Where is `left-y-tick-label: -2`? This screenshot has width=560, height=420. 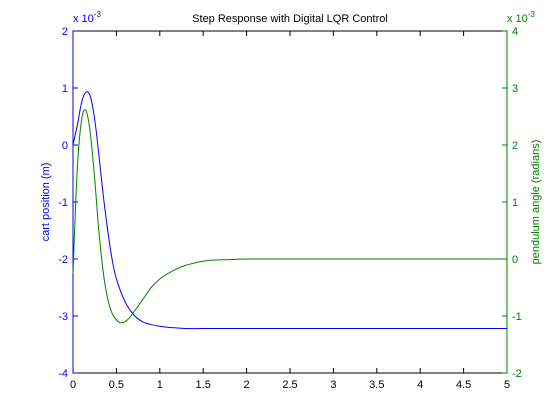
left-y-tick-label: -2 is located at coordinates (63, 260).